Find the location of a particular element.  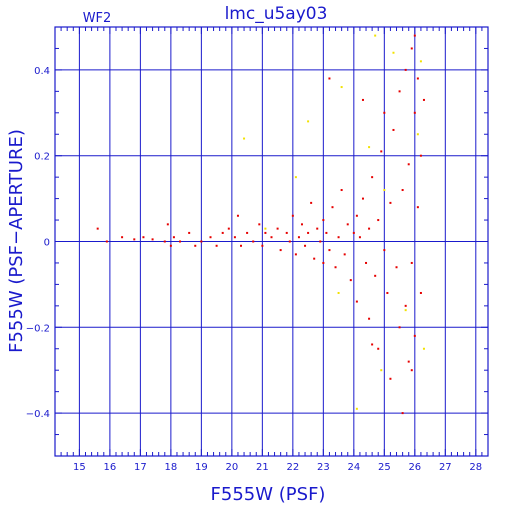

y-tick-label: 0.4 is located at coordinates (42, 71).